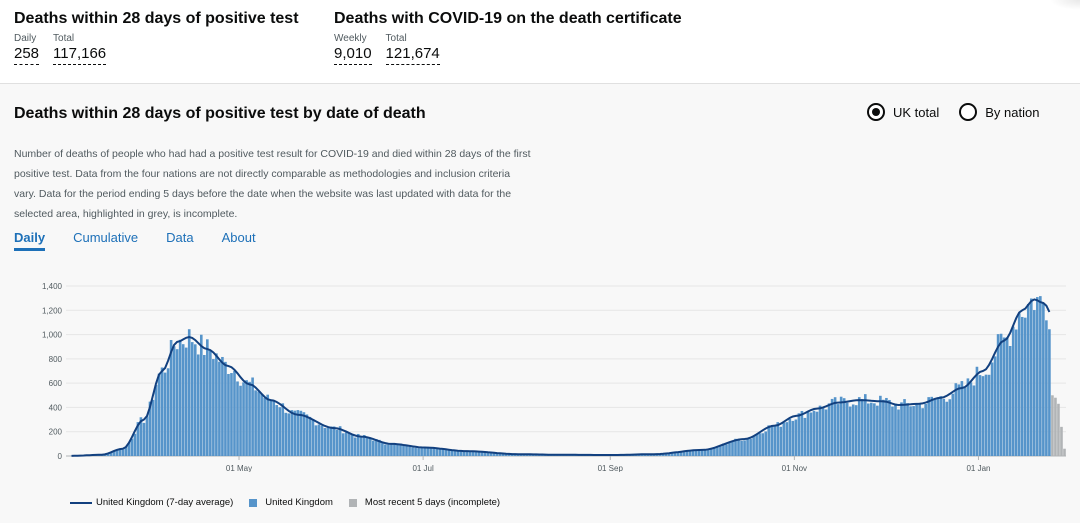 The width and height of the screenshot is (1080, 523). Describe the element at coordinates (180, 237) in the screenshot. I see `tab-data: Data` at that location.